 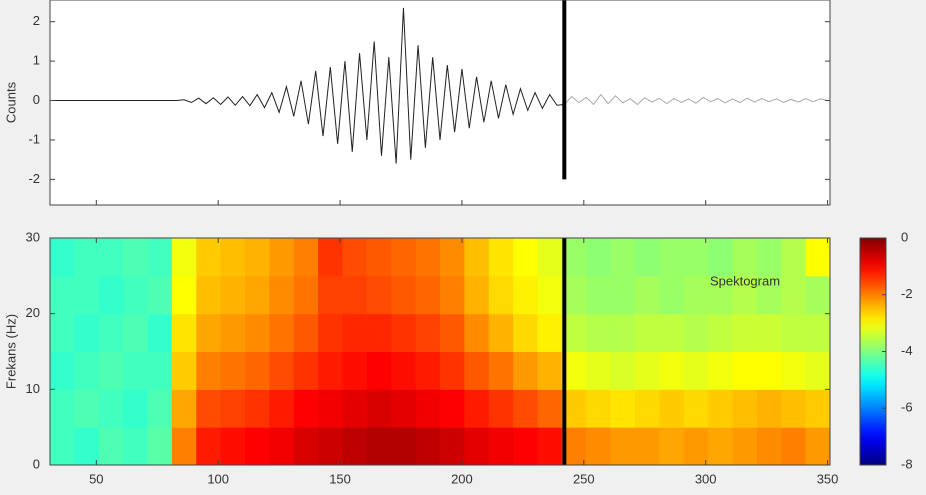 What do you see at coordinates (907, 350) in the screenshot?
I see `colorbar-tick-label: -4` at bounding box center [907, 350].